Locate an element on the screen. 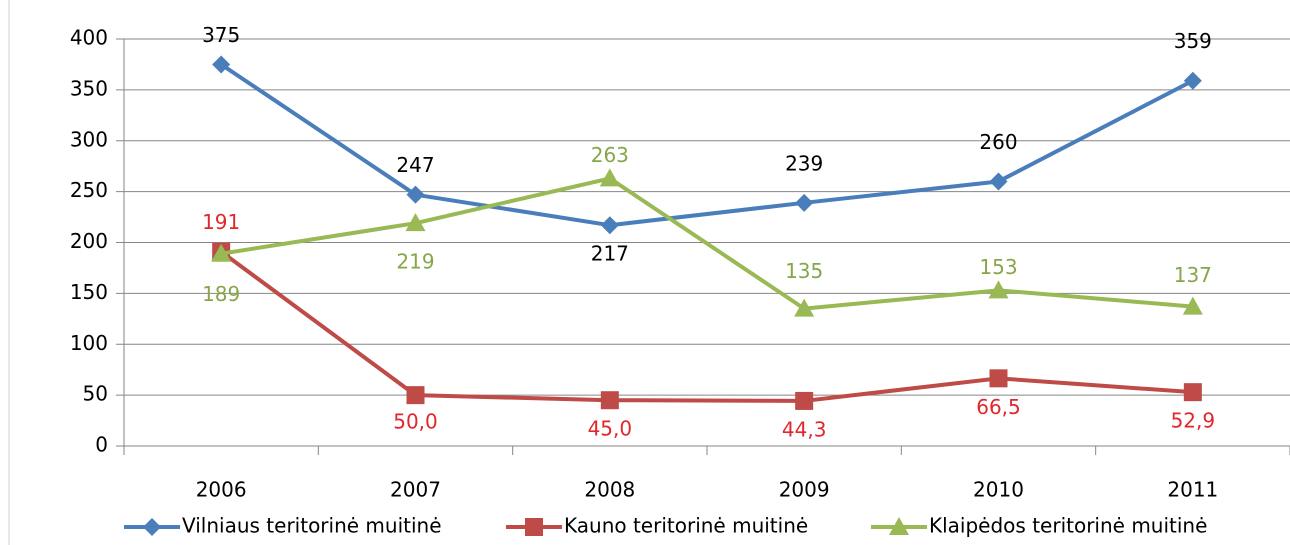  data-label: 135 is located at coordinates (804, 271).